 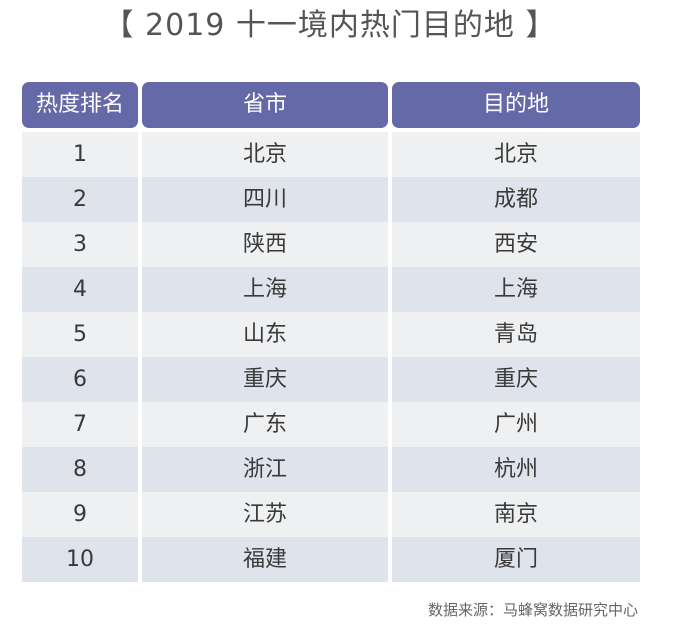 What do you see at coordinates (265, 379) in the screenshot?
I see `province-cell: 重庆` at bounding box center [265, 379].